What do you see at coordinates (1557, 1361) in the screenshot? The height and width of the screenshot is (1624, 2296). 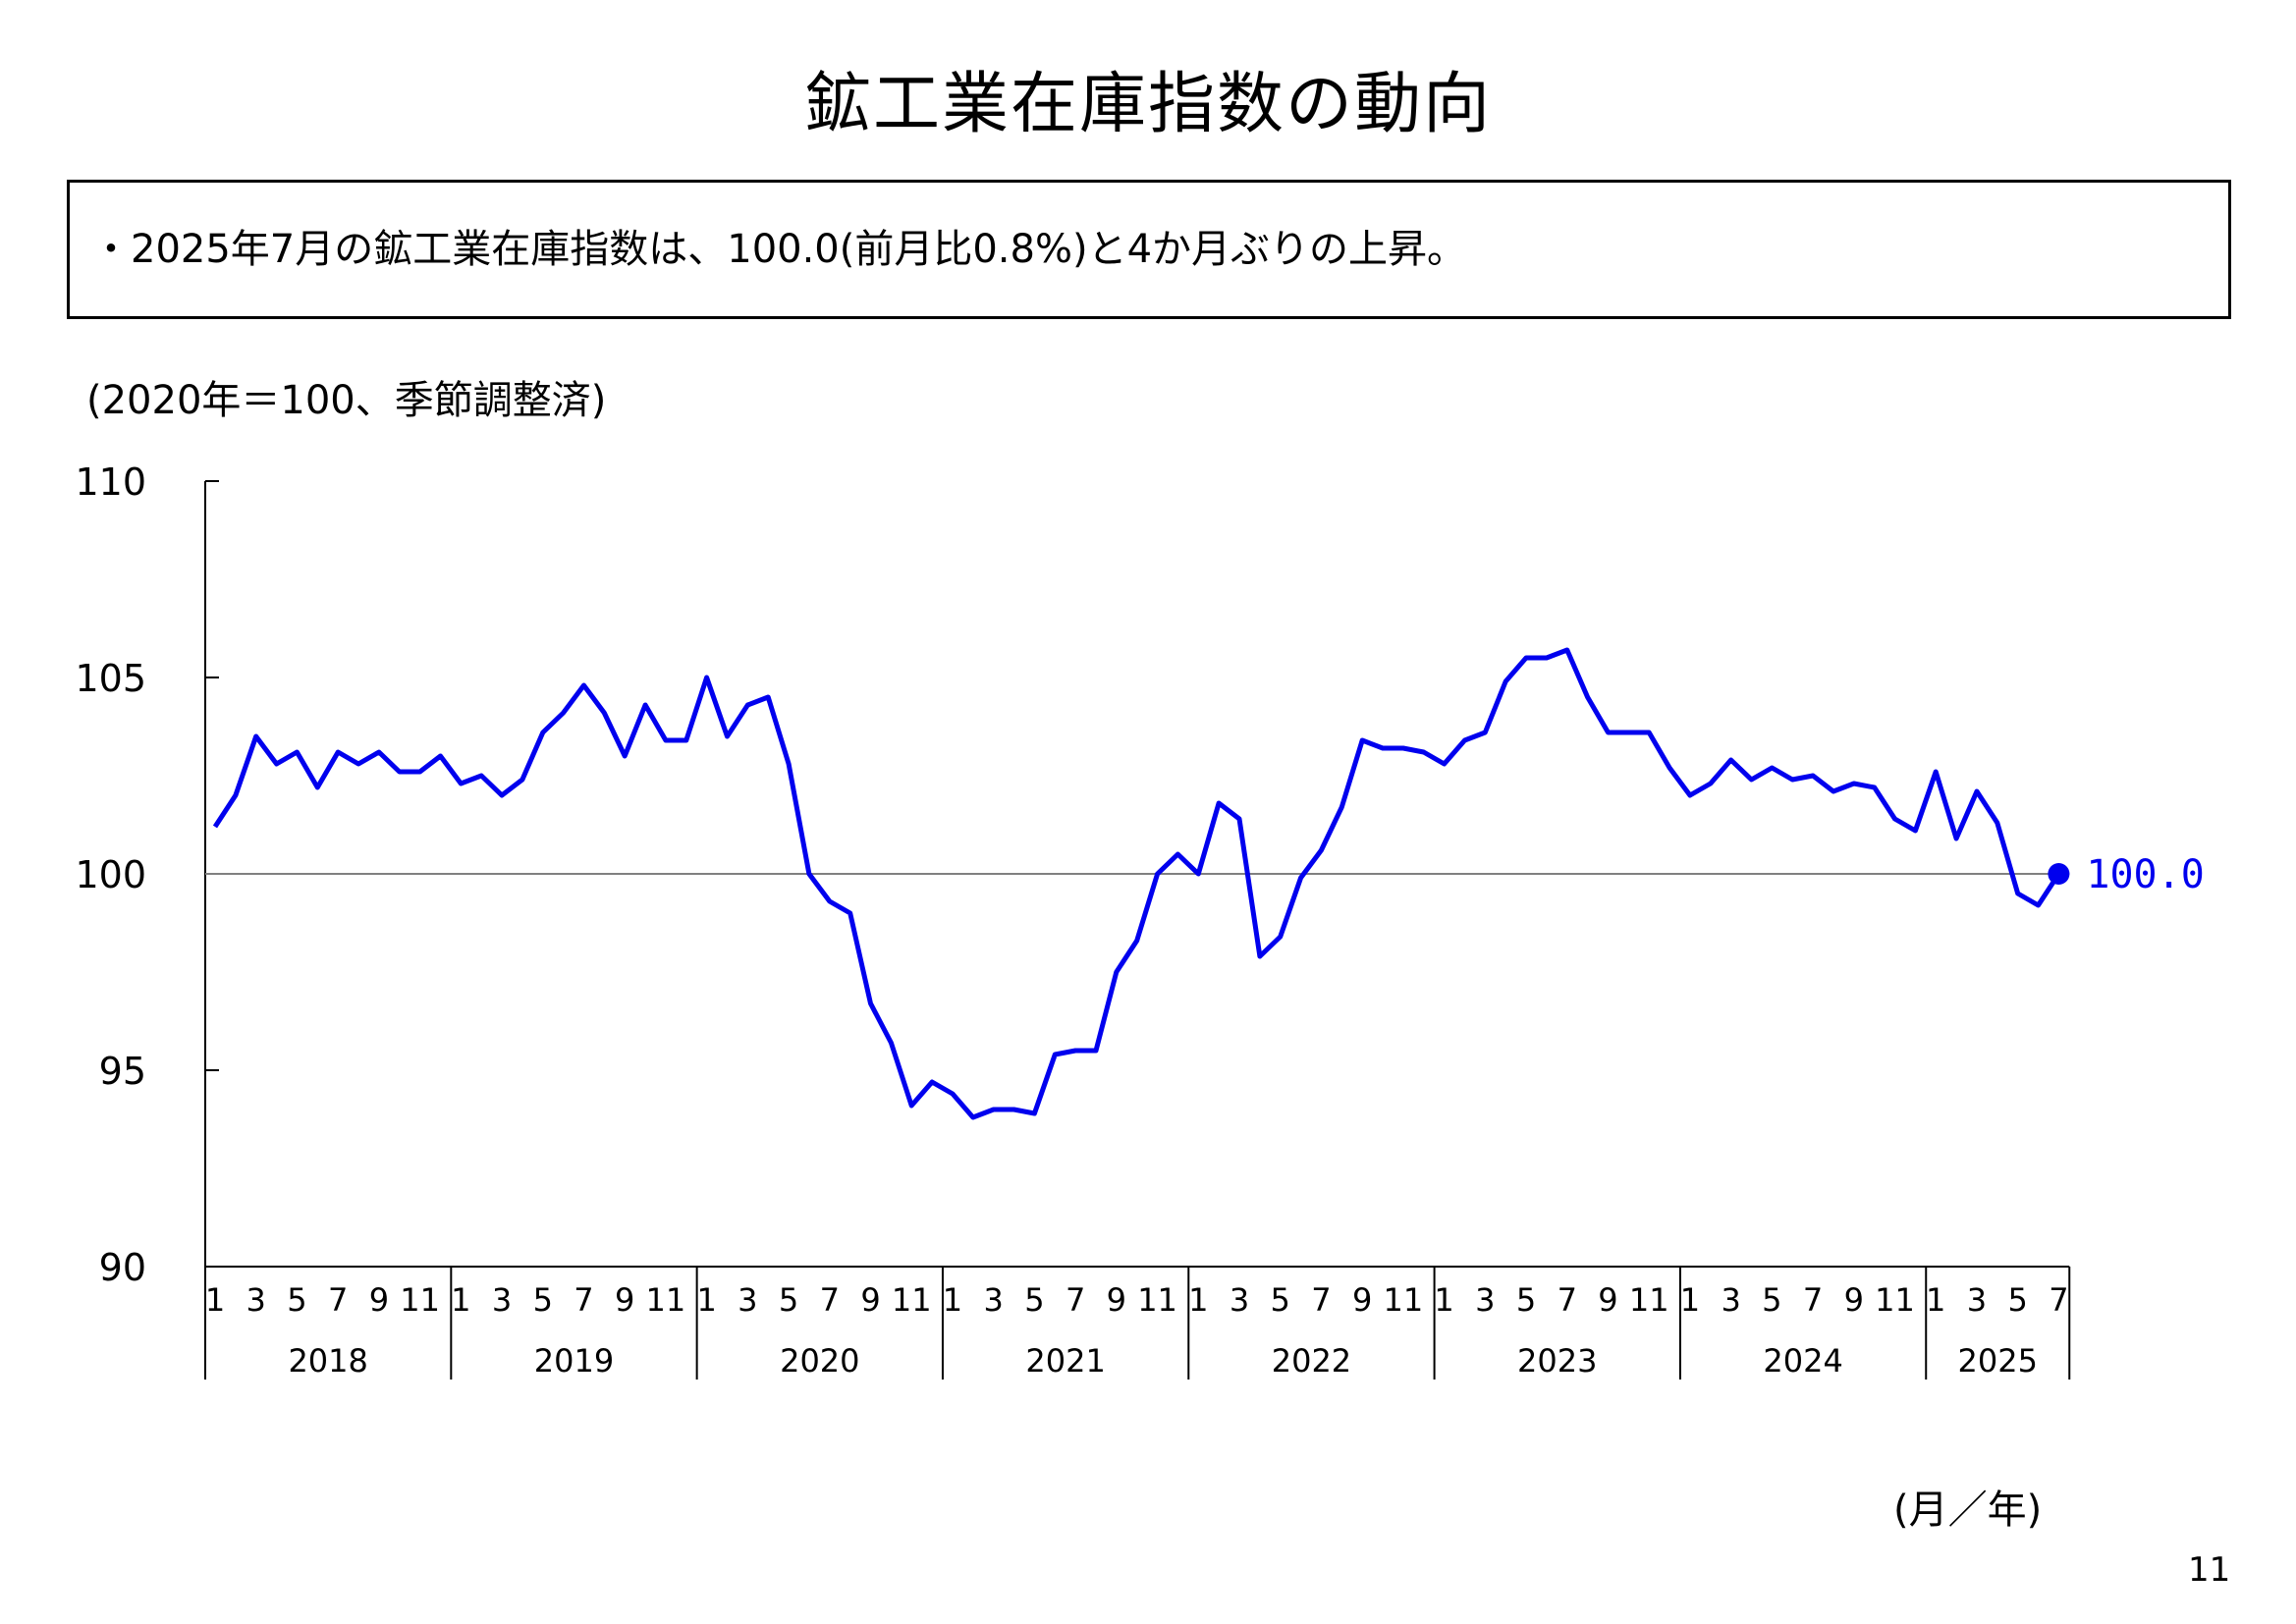 I see `x-year-label: 2023` at bounding box center [1557, 1361].